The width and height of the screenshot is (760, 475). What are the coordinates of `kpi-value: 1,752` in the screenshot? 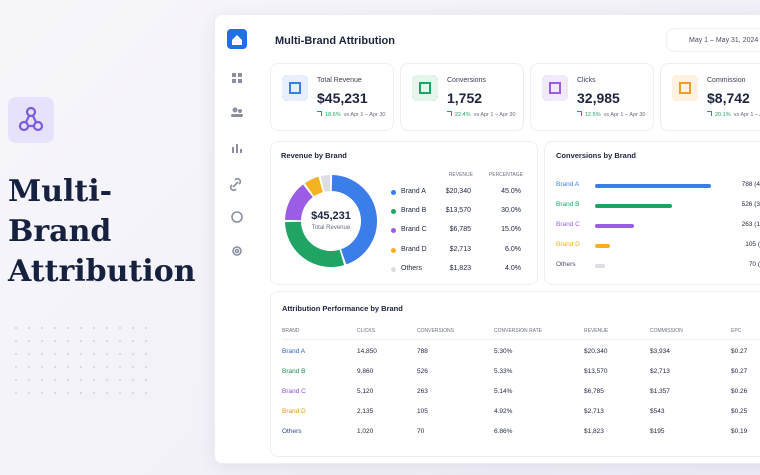 It's located at (465, 98).